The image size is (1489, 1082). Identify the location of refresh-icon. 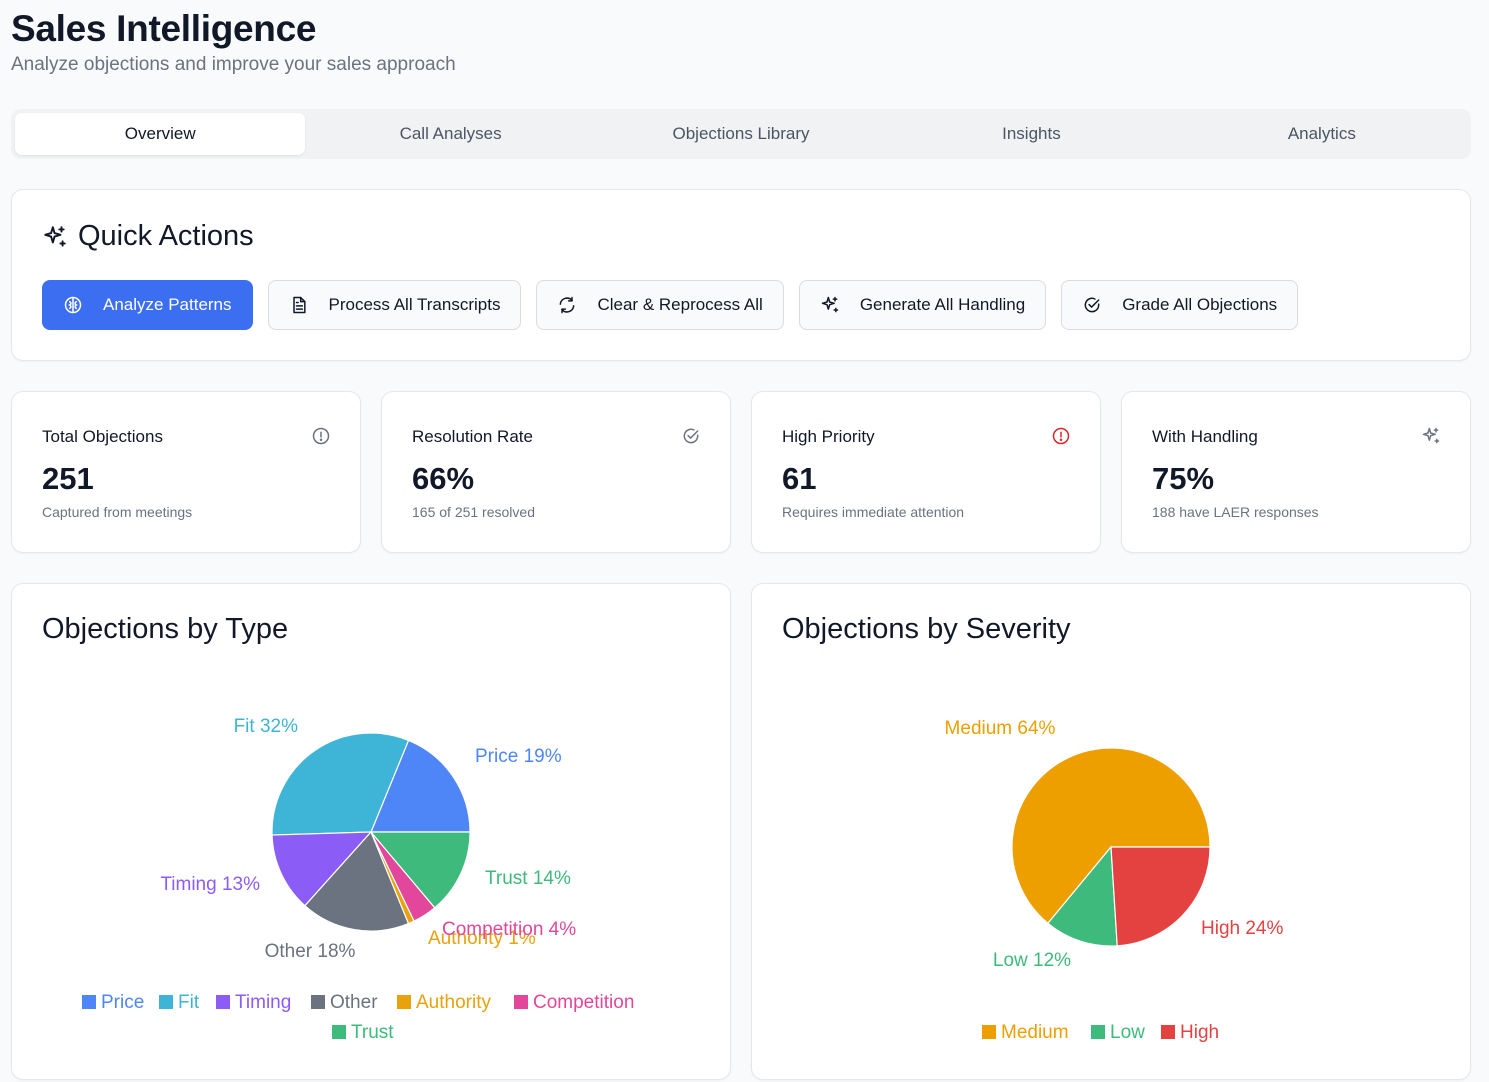
(567, 305).